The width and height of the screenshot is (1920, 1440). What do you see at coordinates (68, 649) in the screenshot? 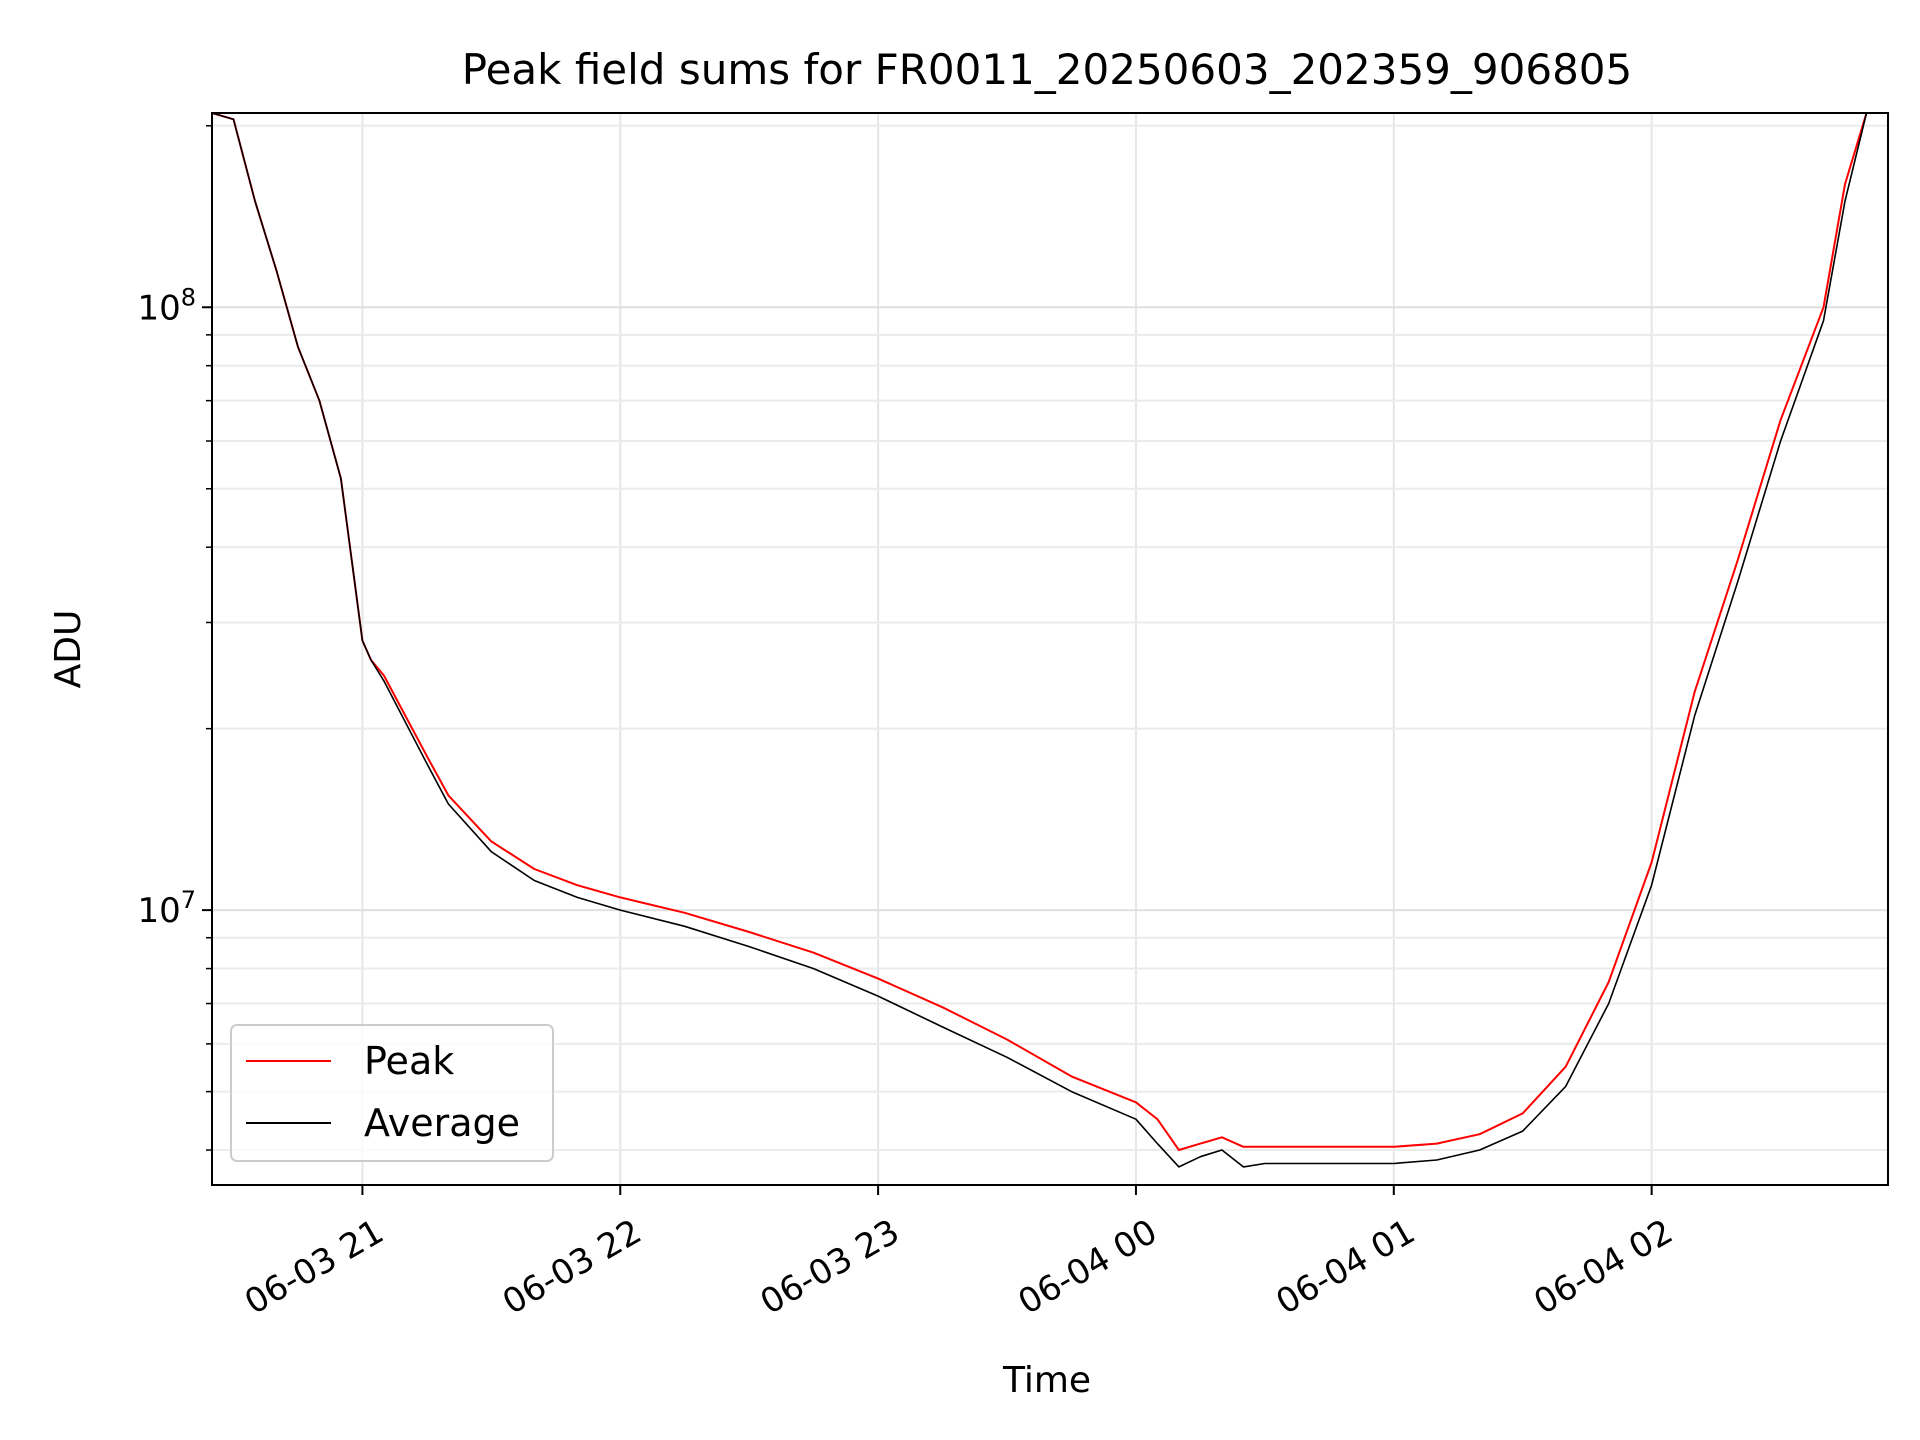
I see `y-axis-label: ADU` at bounding box center [68, 649].